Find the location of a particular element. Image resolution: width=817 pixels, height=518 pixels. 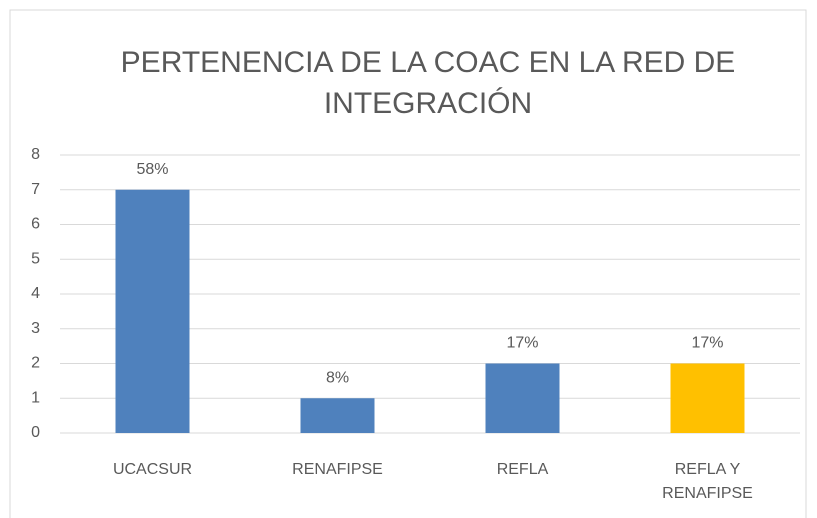

x-tick-label: RENAFIPSE is located at coordinates (337, 469).